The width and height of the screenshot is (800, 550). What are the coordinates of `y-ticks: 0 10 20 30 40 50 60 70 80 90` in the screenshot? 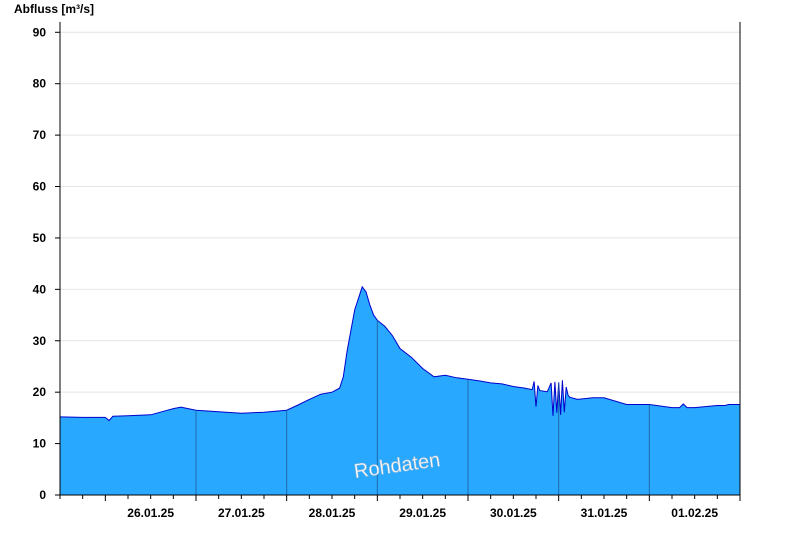 It's located at (46, 263).